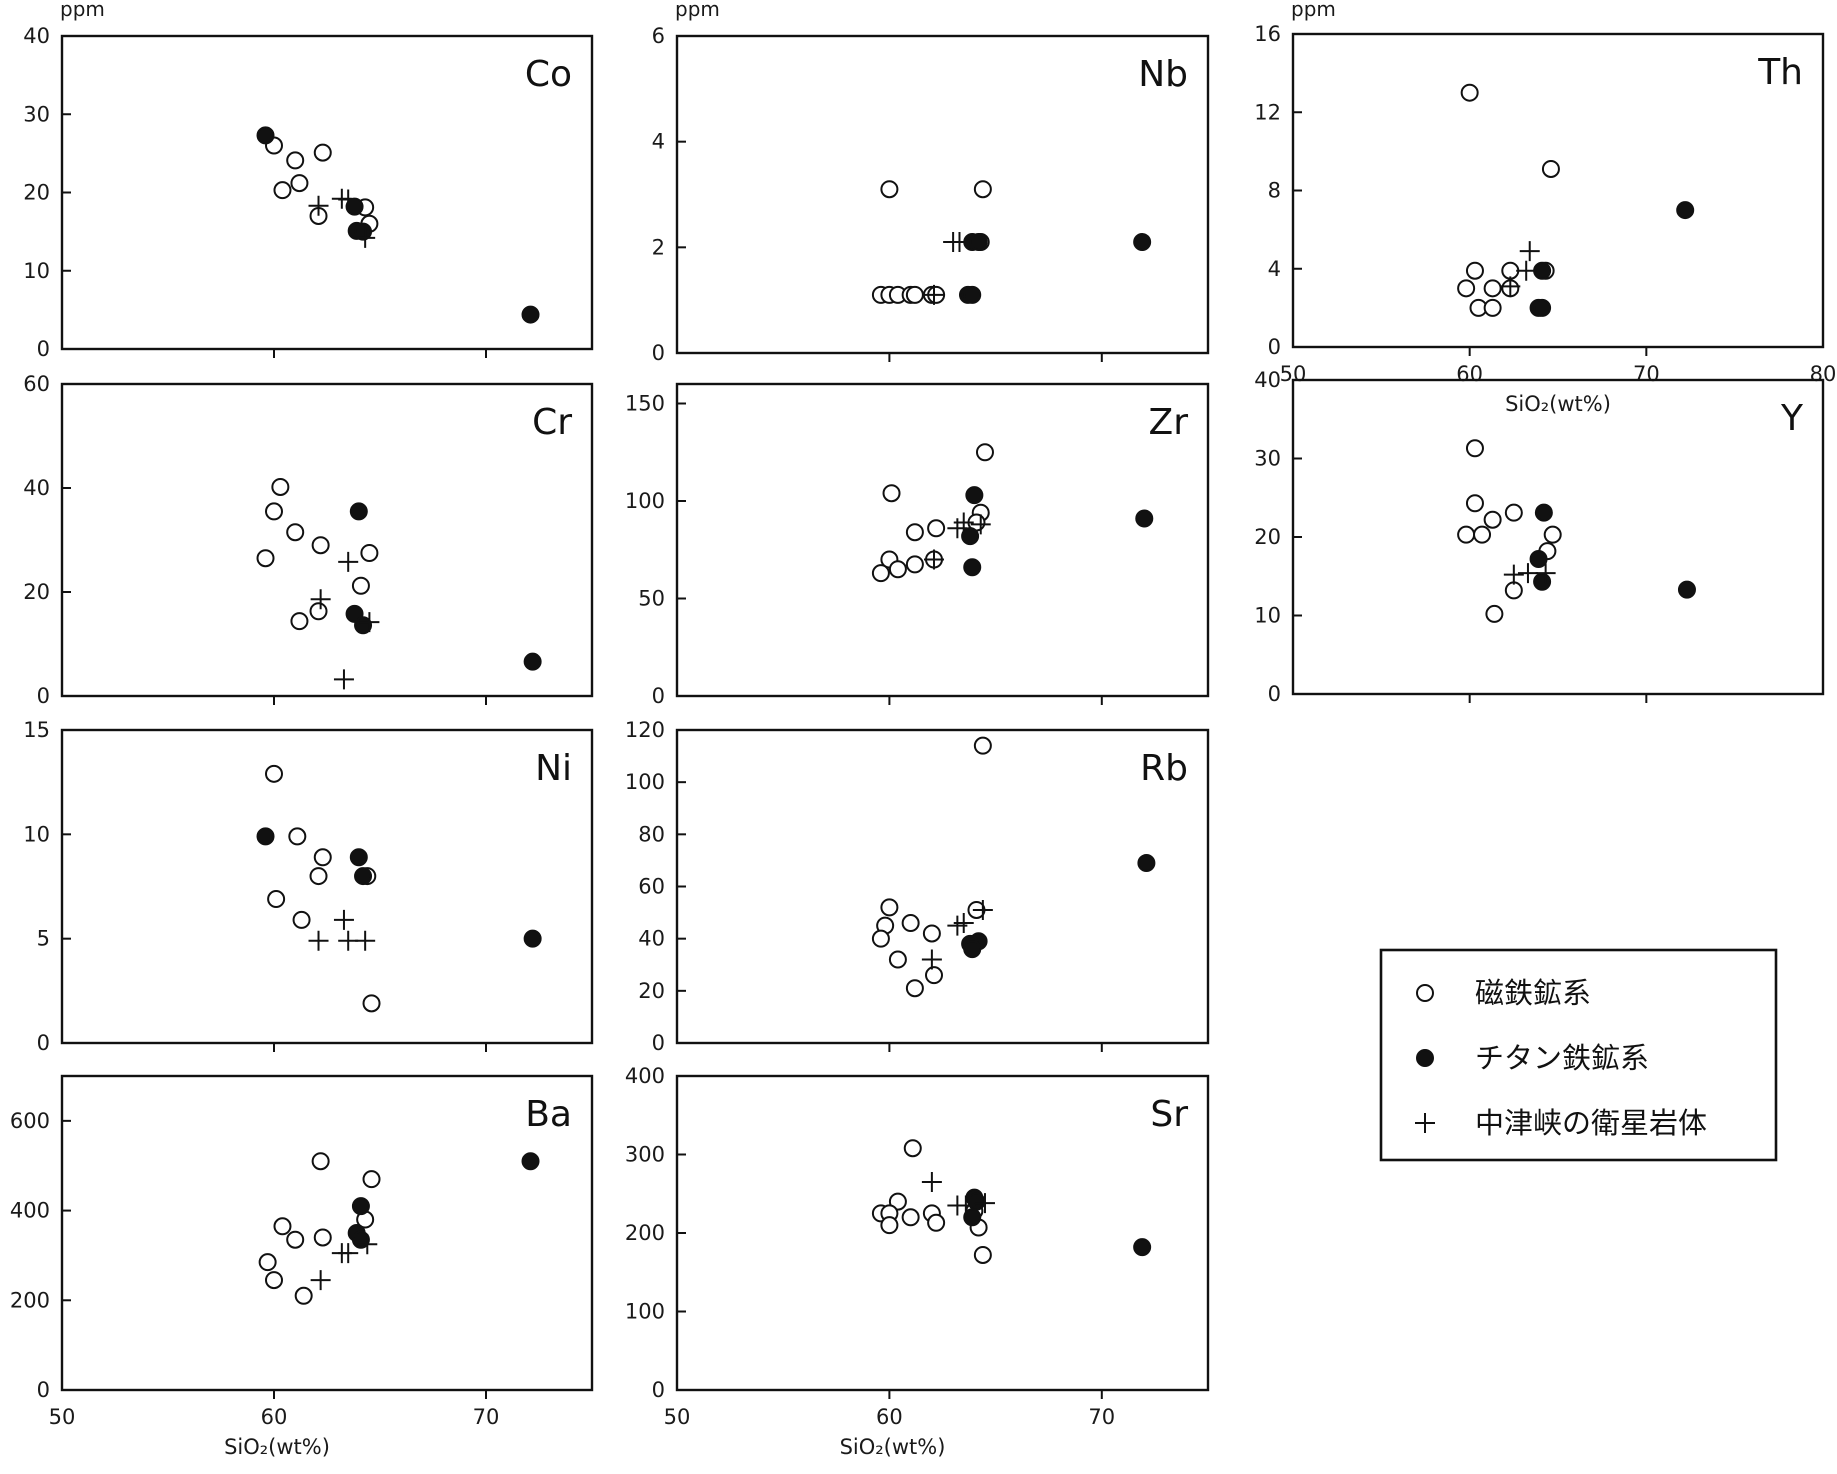  I want to click on y-tick-label: 100, so click(645, 782).